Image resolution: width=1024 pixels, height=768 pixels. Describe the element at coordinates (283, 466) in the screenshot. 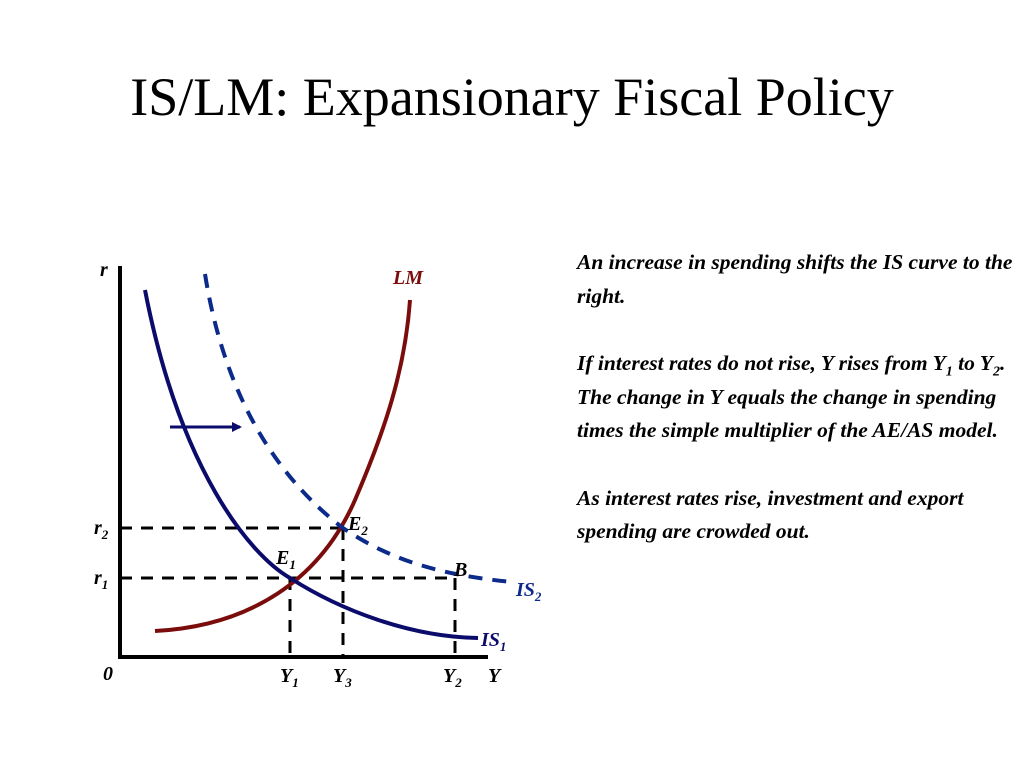

I see `lm-curve` at that location.